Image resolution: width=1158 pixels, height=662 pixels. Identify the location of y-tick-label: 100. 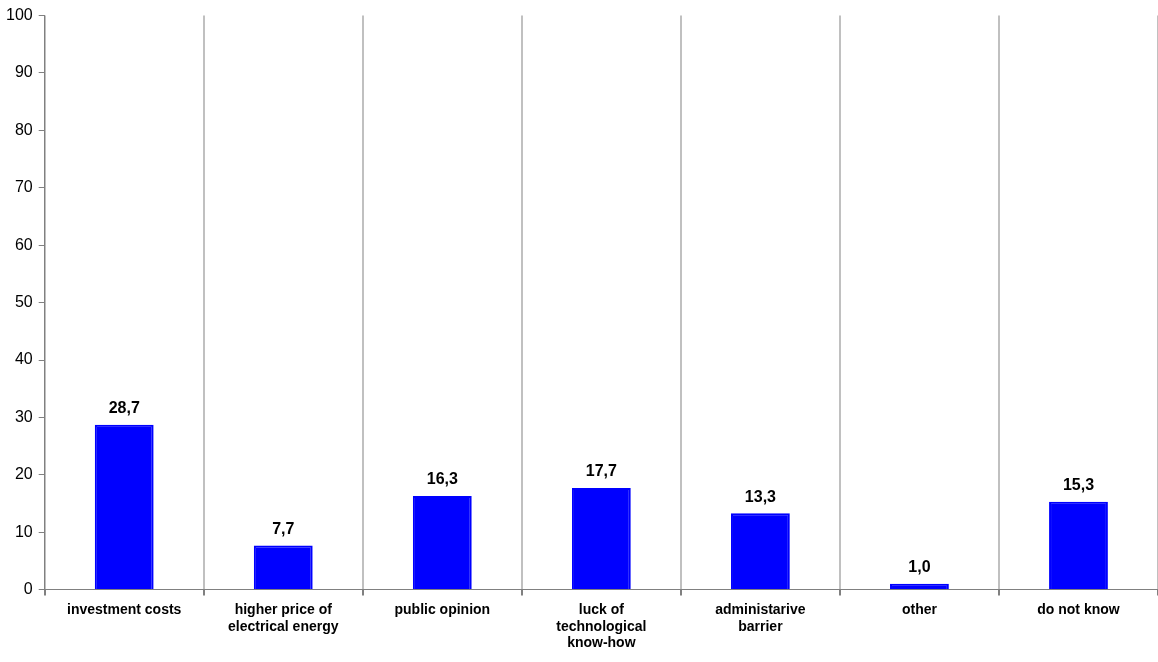
(19, 15).